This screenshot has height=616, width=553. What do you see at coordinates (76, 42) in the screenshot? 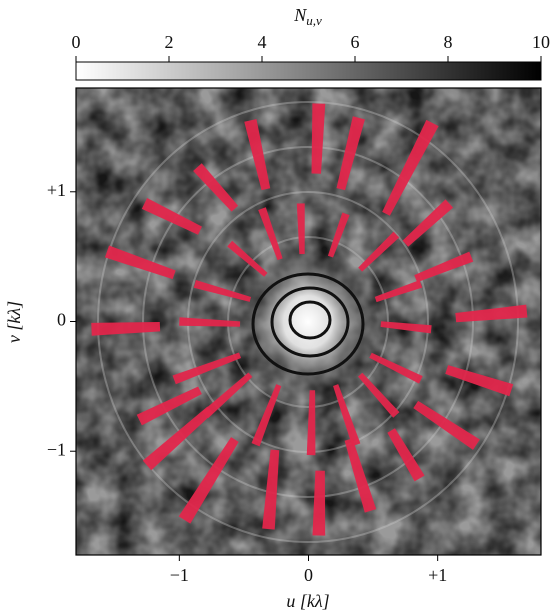
I see `colorbar-tick-label: 0` at bounding box center [76, 42].